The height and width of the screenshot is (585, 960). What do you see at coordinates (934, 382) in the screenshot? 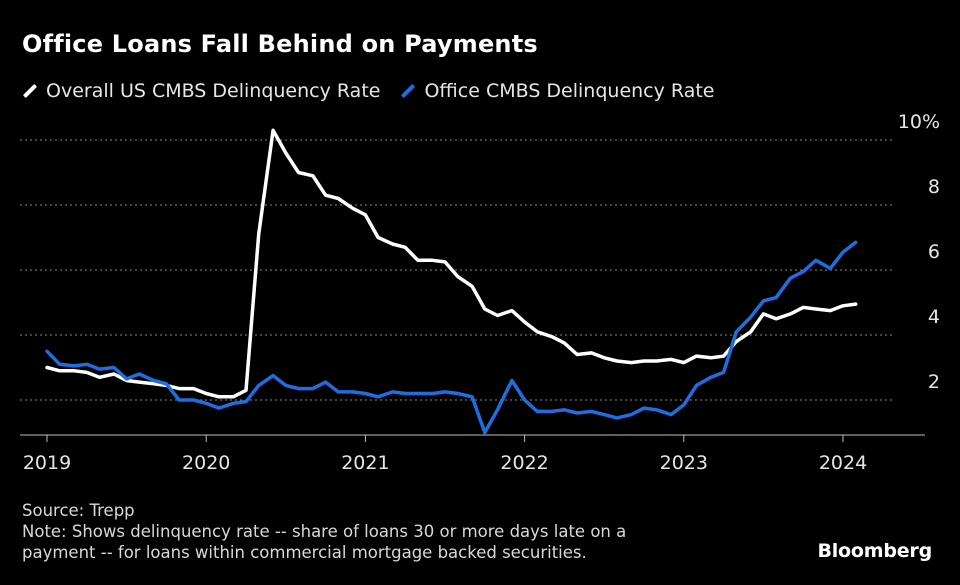
I see `y-tick-label: 2` at bounding box center [934, 382].